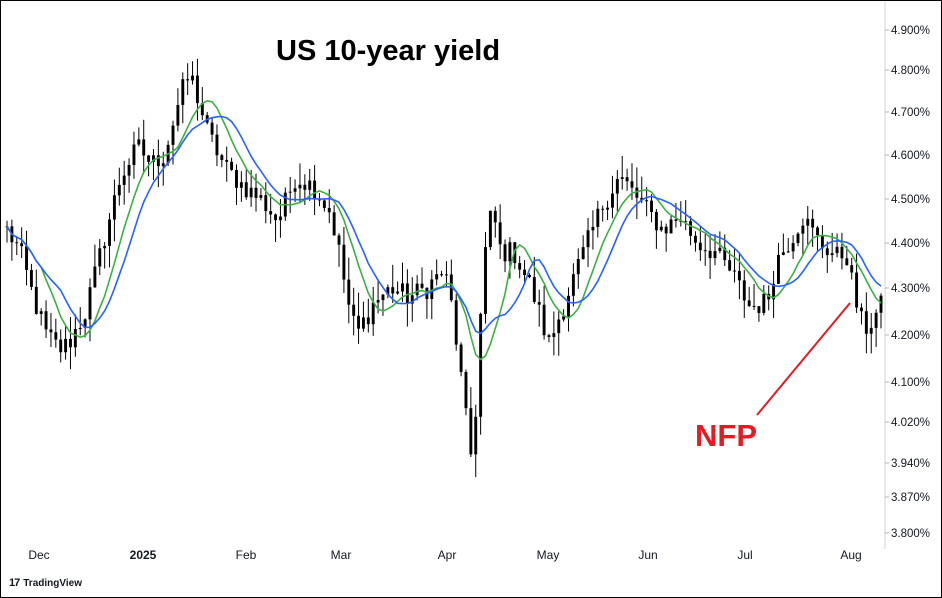  I want to click on y-tick-label: 3.940%, so click(910, 464).